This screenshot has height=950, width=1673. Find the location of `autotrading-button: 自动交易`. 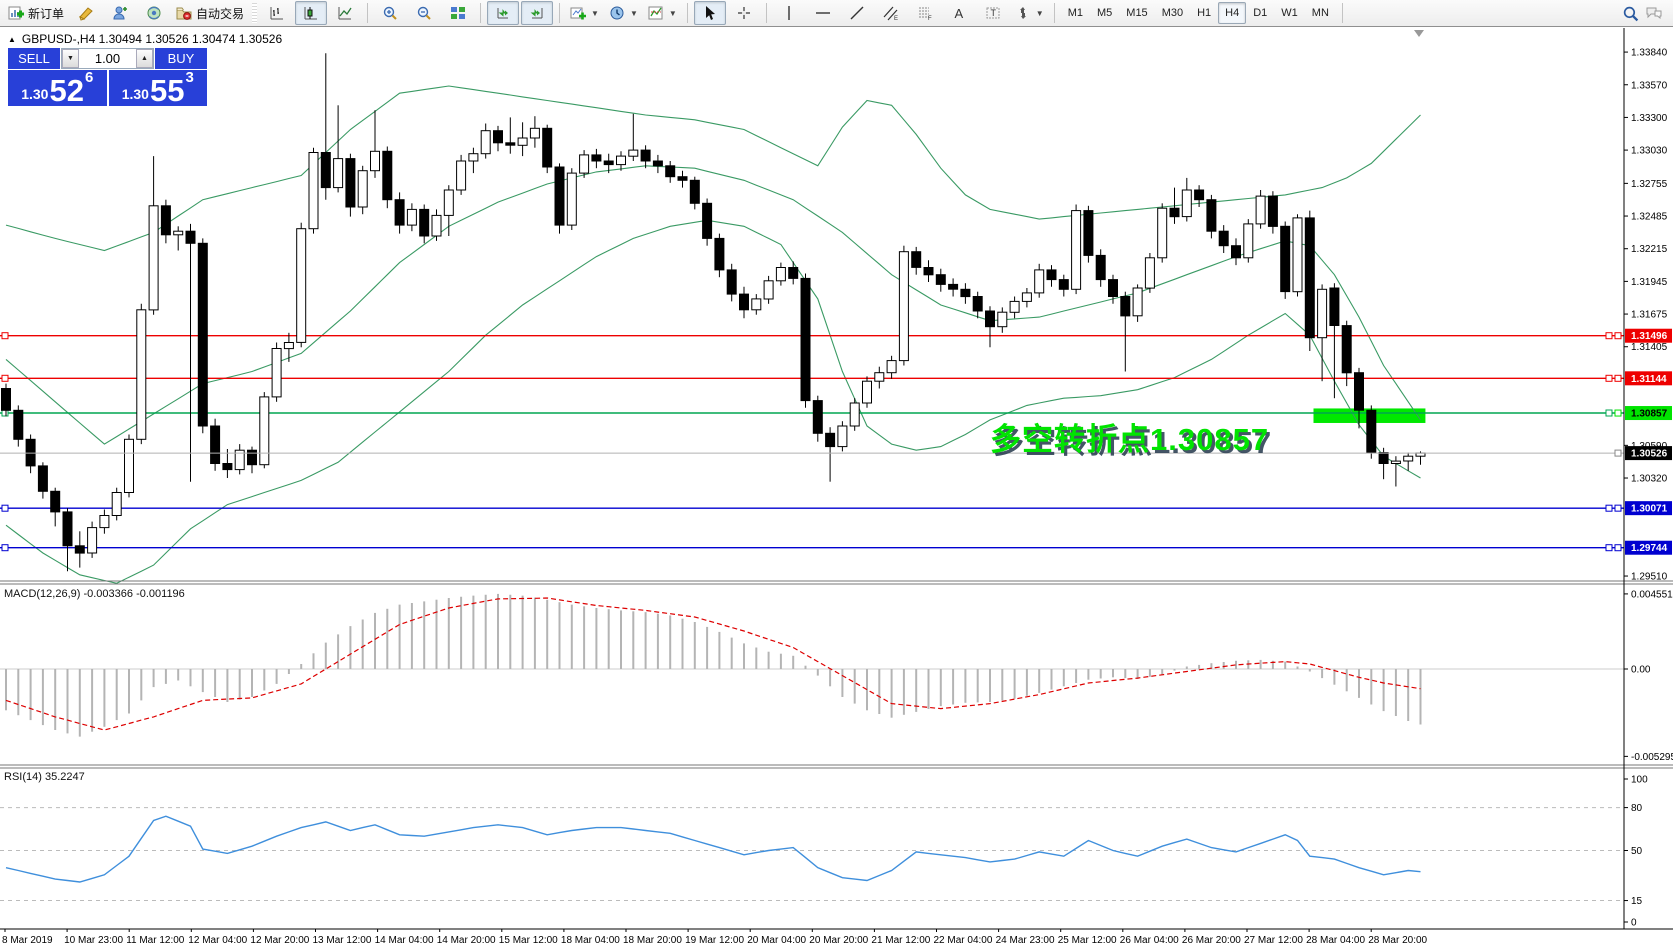

autotrading-button: 自动交易 is located at coordinates (210, 13).